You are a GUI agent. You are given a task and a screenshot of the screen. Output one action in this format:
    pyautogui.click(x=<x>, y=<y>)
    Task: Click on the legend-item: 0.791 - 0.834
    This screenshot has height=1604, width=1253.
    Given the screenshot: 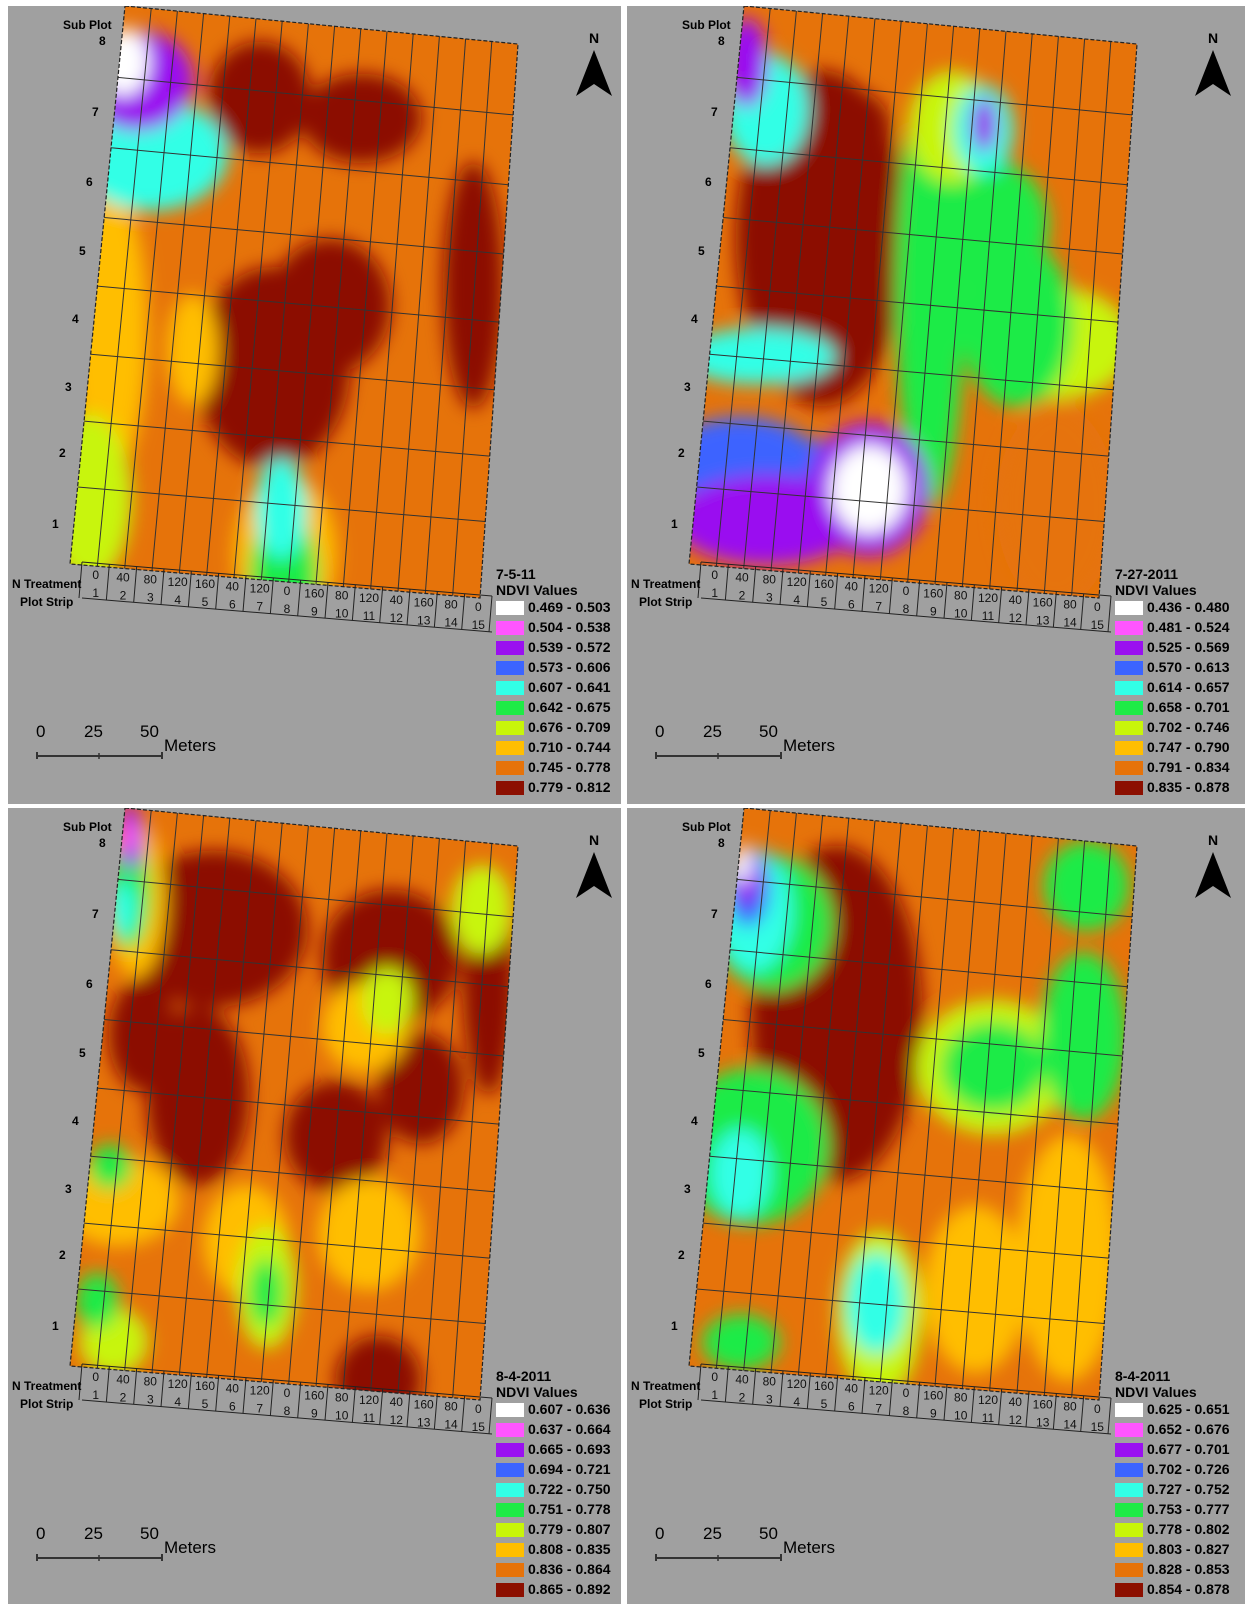 What is the action you would take?
    pyautogui.click(x=1176, y=768)
    